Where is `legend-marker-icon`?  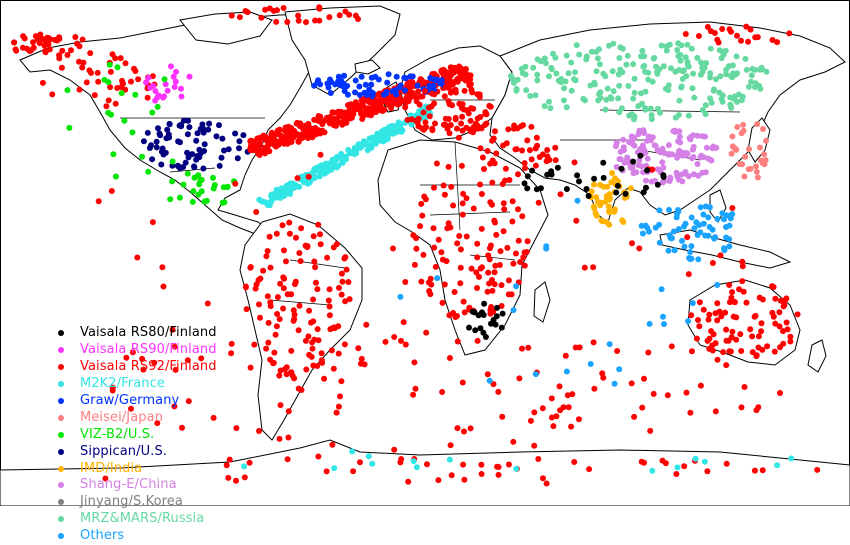
legend-marker-icon is located at coordinates (61, 350).